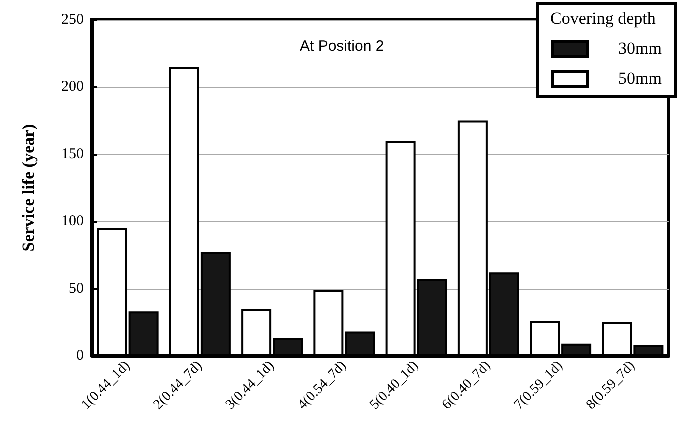  Describe the element at coordinates (342, 46) in the screenshot. I see `annotation: At Position 2` at that location.